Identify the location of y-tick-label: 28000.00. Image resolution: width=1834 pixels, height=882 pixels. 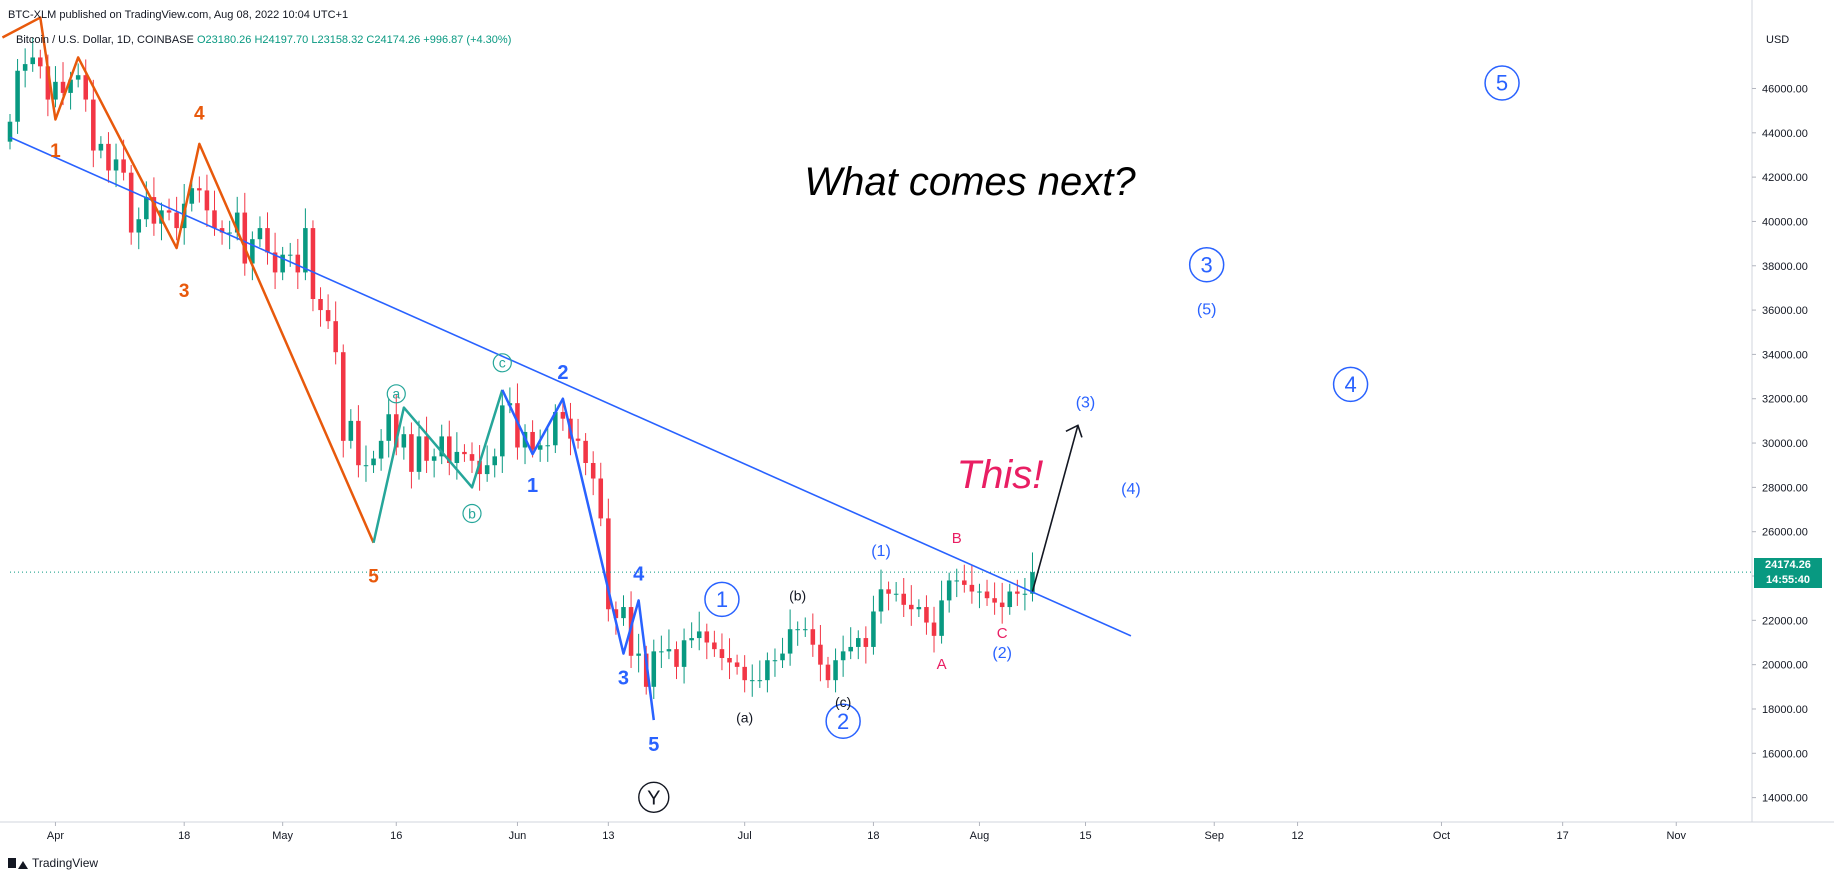
(1785, 488).